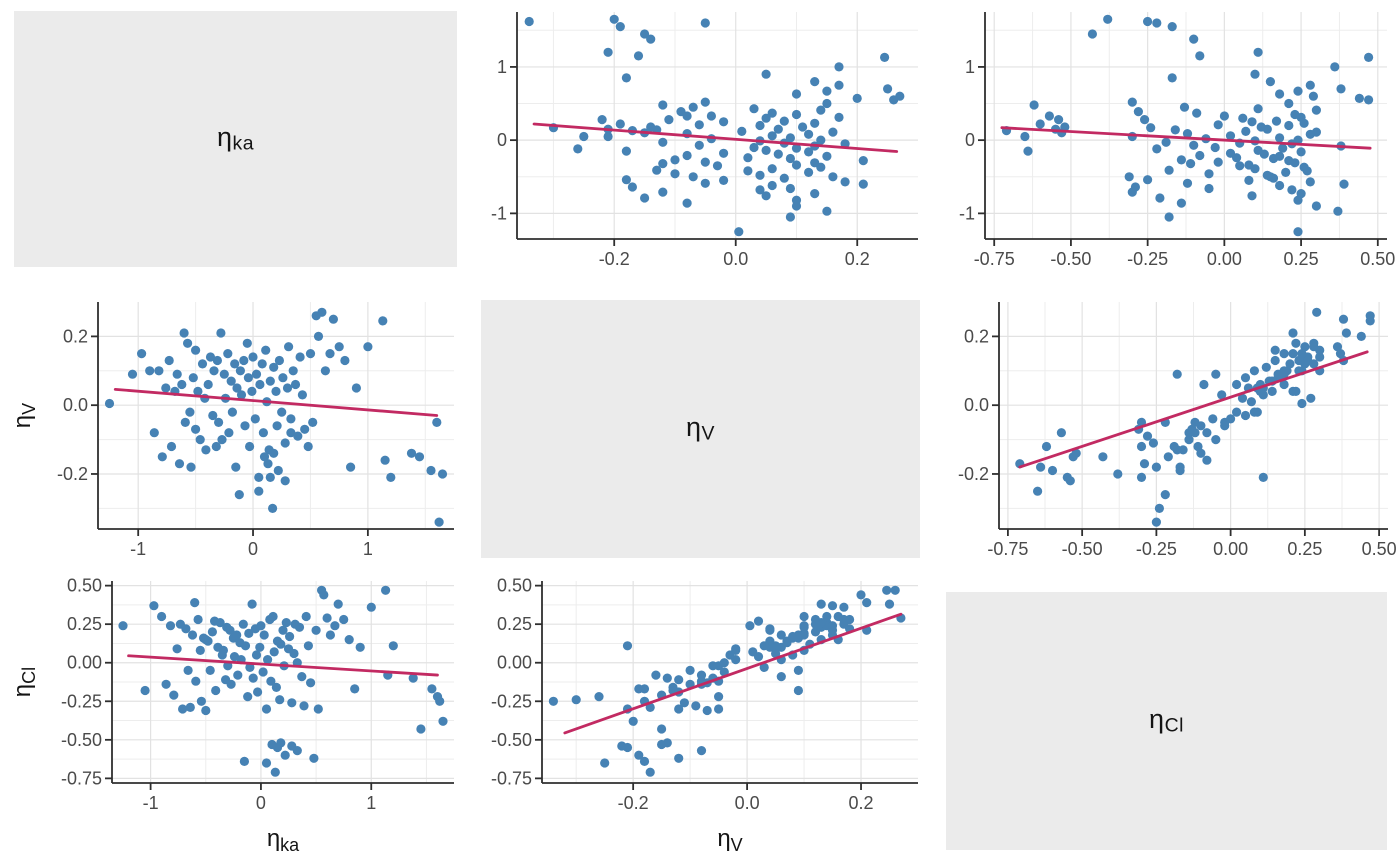 Image resolution: width=1400 pixels, height=866 pixels. I want to click on diag-box-eta-ka: ηka, so click(235, 139).